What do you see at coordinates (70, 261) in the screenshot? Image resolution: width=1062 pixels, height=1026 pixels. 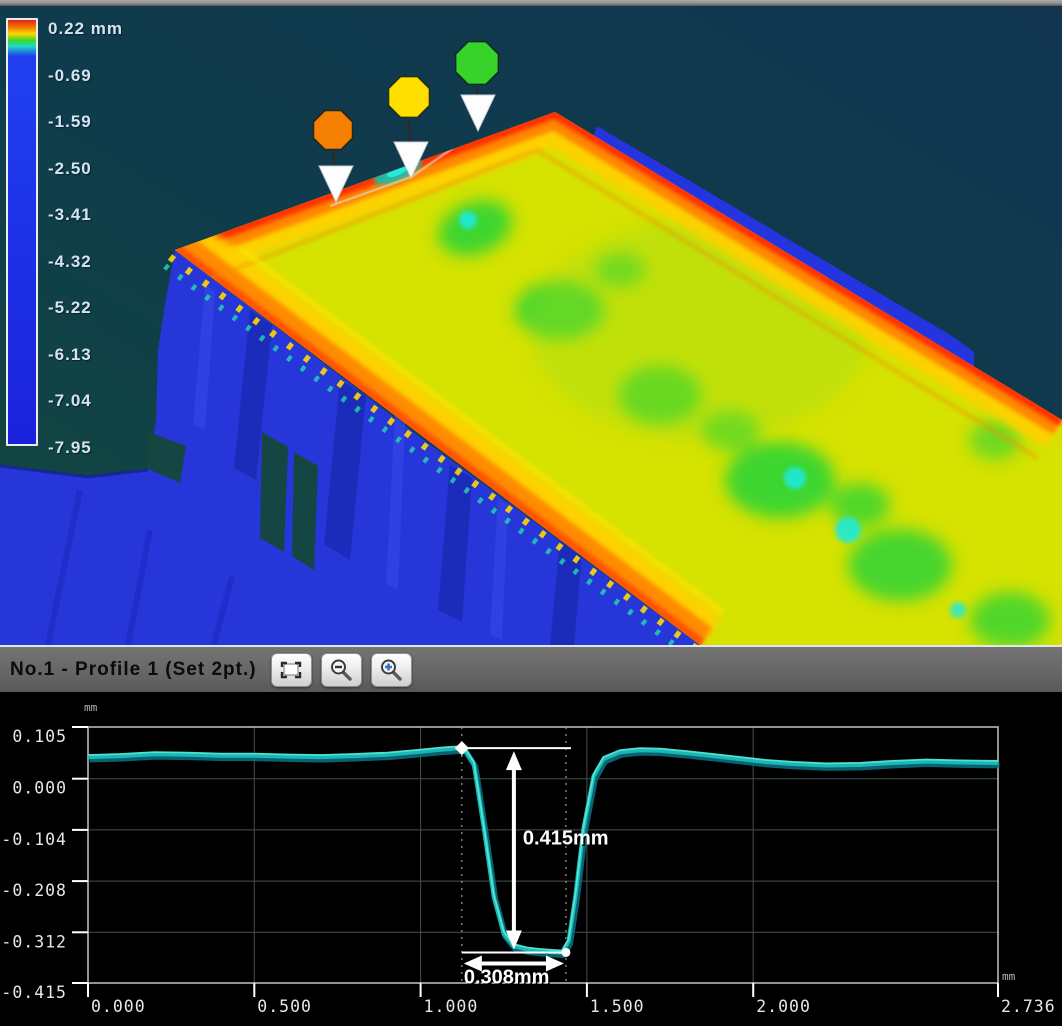 I see `colorbar-label: -4.32` at bounding box center [70, 261].